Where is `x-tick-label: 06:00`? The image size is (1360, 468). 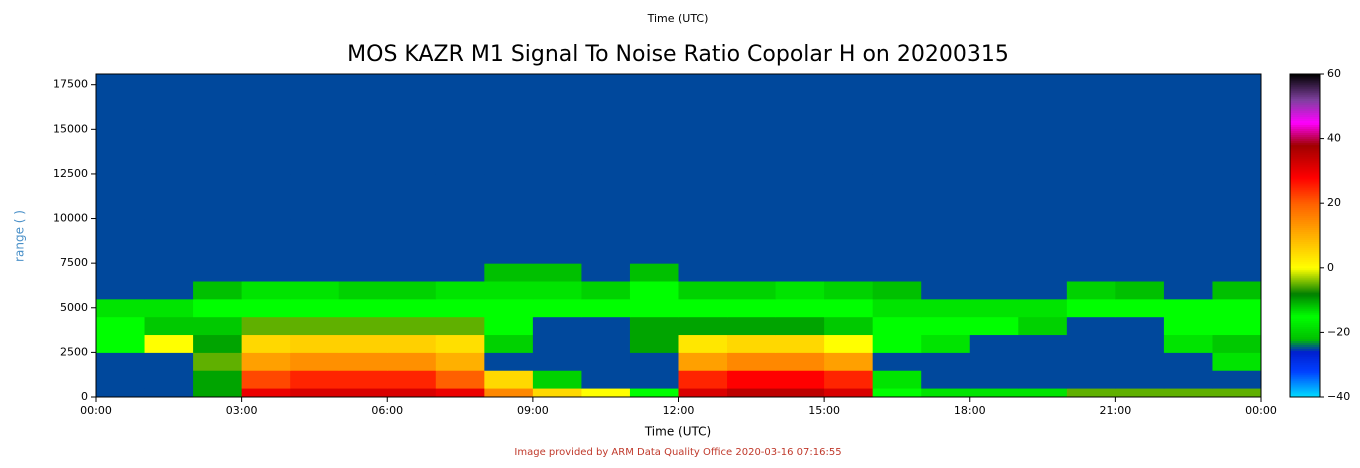 x-tick-label: 06:00 is located at coordinates (387, 410).